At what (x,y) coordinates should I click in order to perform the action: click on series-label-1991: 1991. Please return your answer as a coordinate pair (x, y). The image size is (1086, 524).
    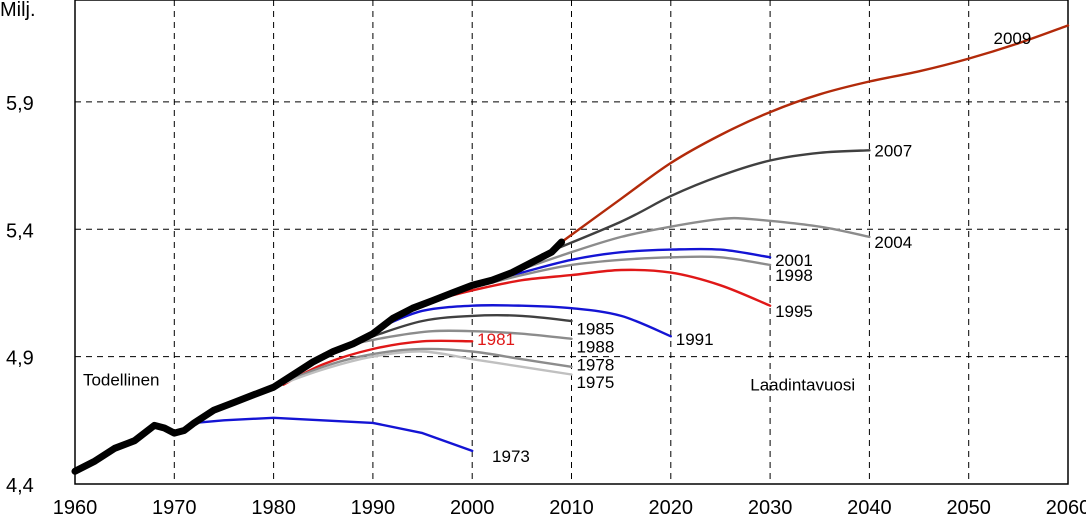
    Looking at the image, I should click on (695, 339).